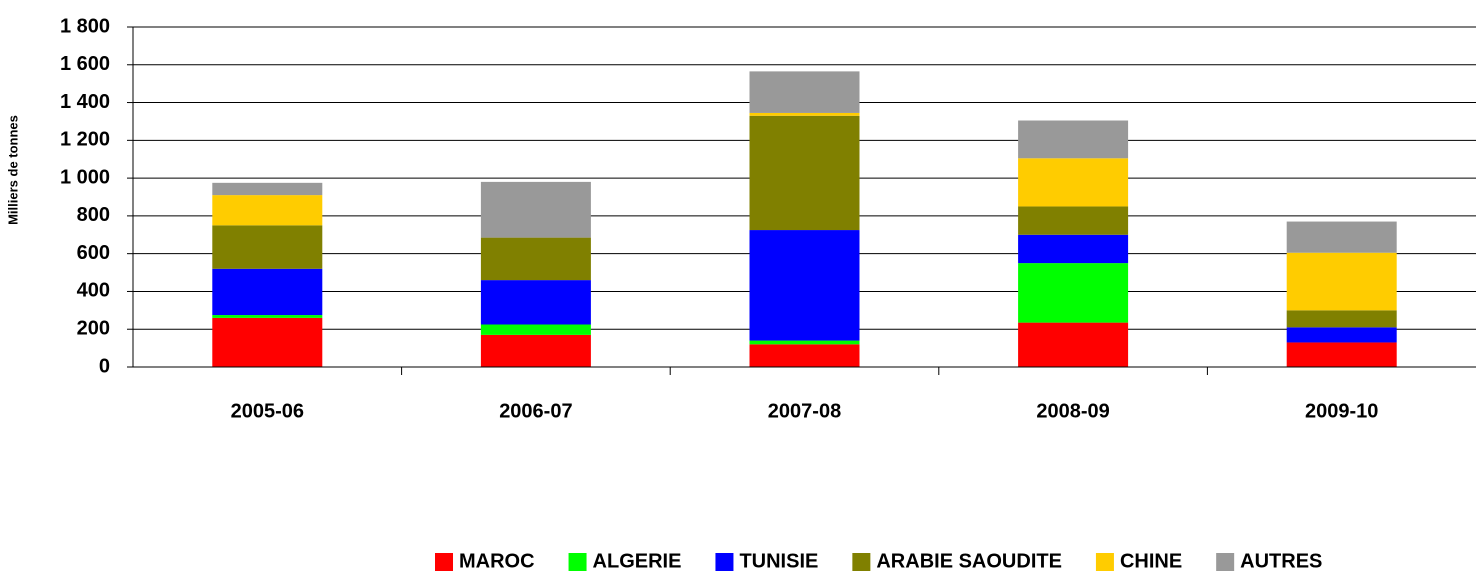  Describe the element at coordinates (104, 366) in the screenshot. I see `y-tick-label: 0` at that location.